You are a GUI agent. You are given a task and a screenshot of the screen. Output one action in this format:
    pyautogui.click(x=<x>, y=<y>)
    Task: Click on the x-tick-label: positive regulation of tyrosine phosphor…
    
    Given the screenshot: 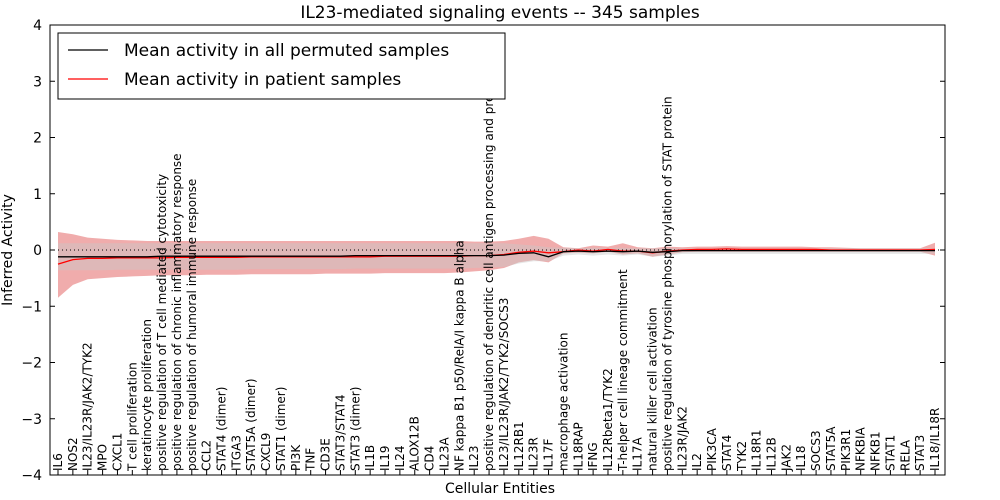 What is the action you would take?
    pyautogui.click(x=667, y=283)
    